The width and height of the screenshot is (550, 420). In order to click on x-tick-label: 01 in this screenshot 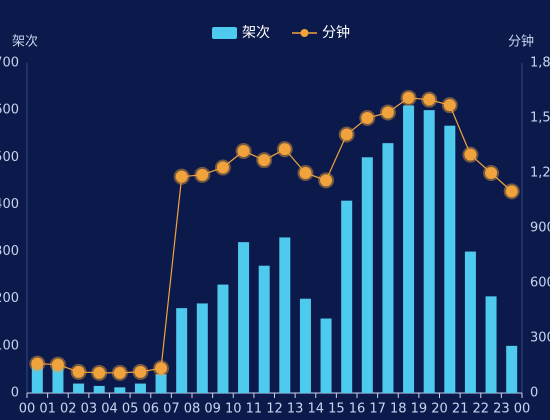, I will do `click(47, 409)`.